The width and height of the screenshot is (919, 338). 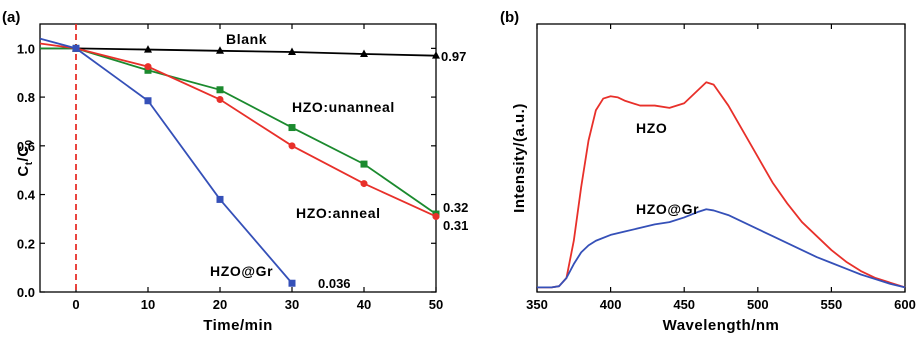 What do you see at coordinates (29, 163) in the screenshot?
I see `ylabel-sub-t: t` at bounding box center [29, 163].